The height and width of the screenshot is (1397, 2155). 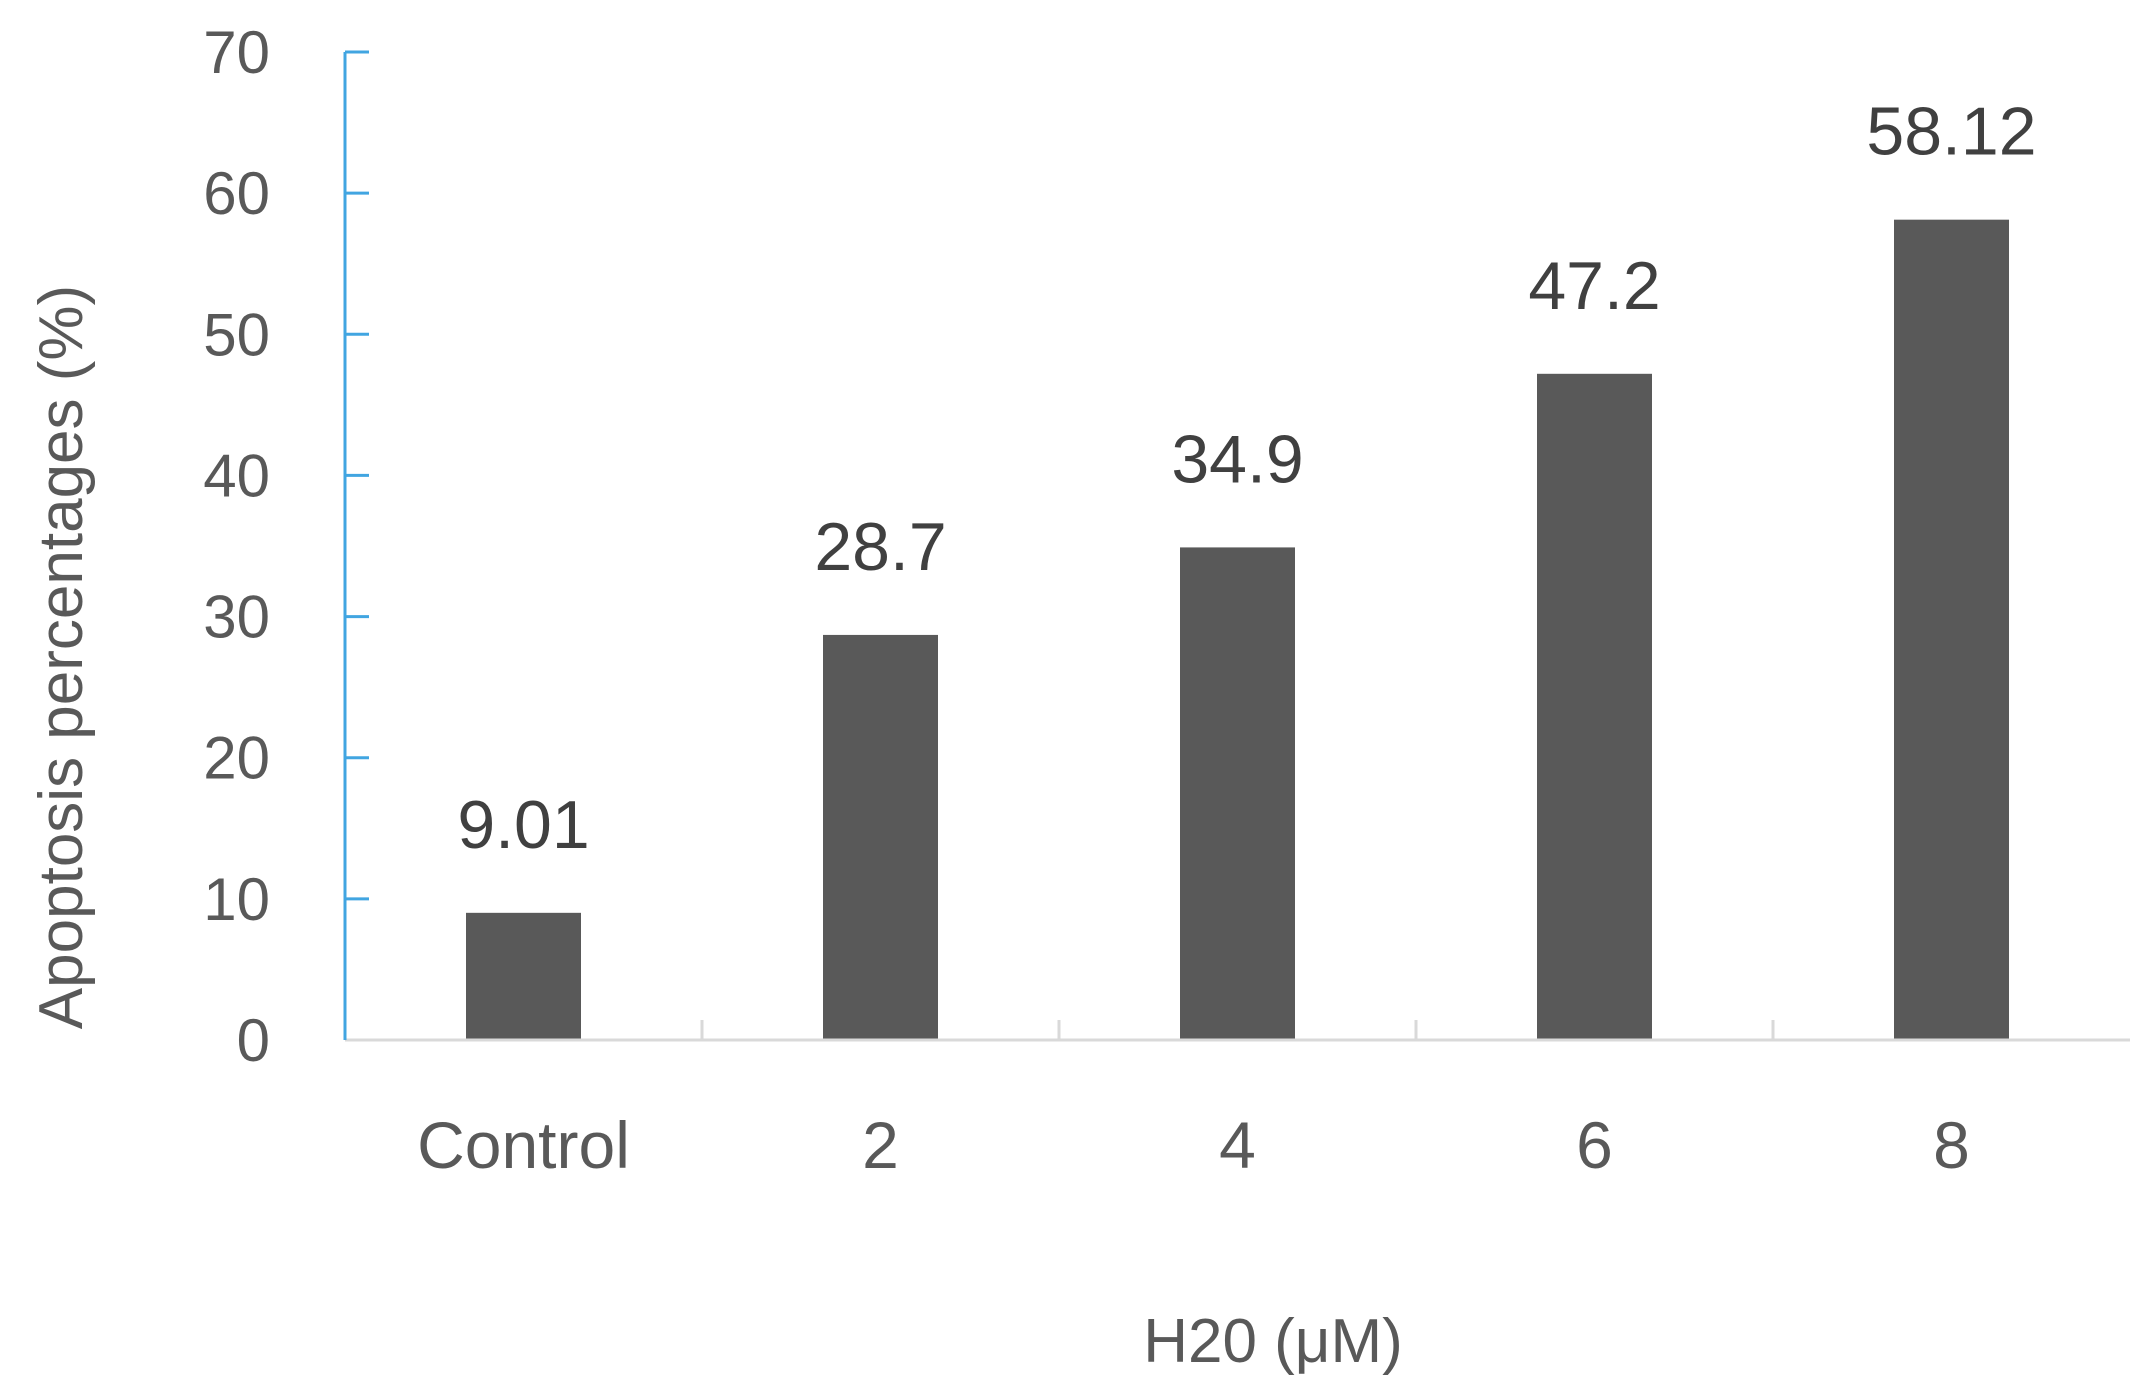 What do you see at coordinates (236, 899) in the screenshot?
I see `y-tick-label: 10` at bounding box center [236, 899].